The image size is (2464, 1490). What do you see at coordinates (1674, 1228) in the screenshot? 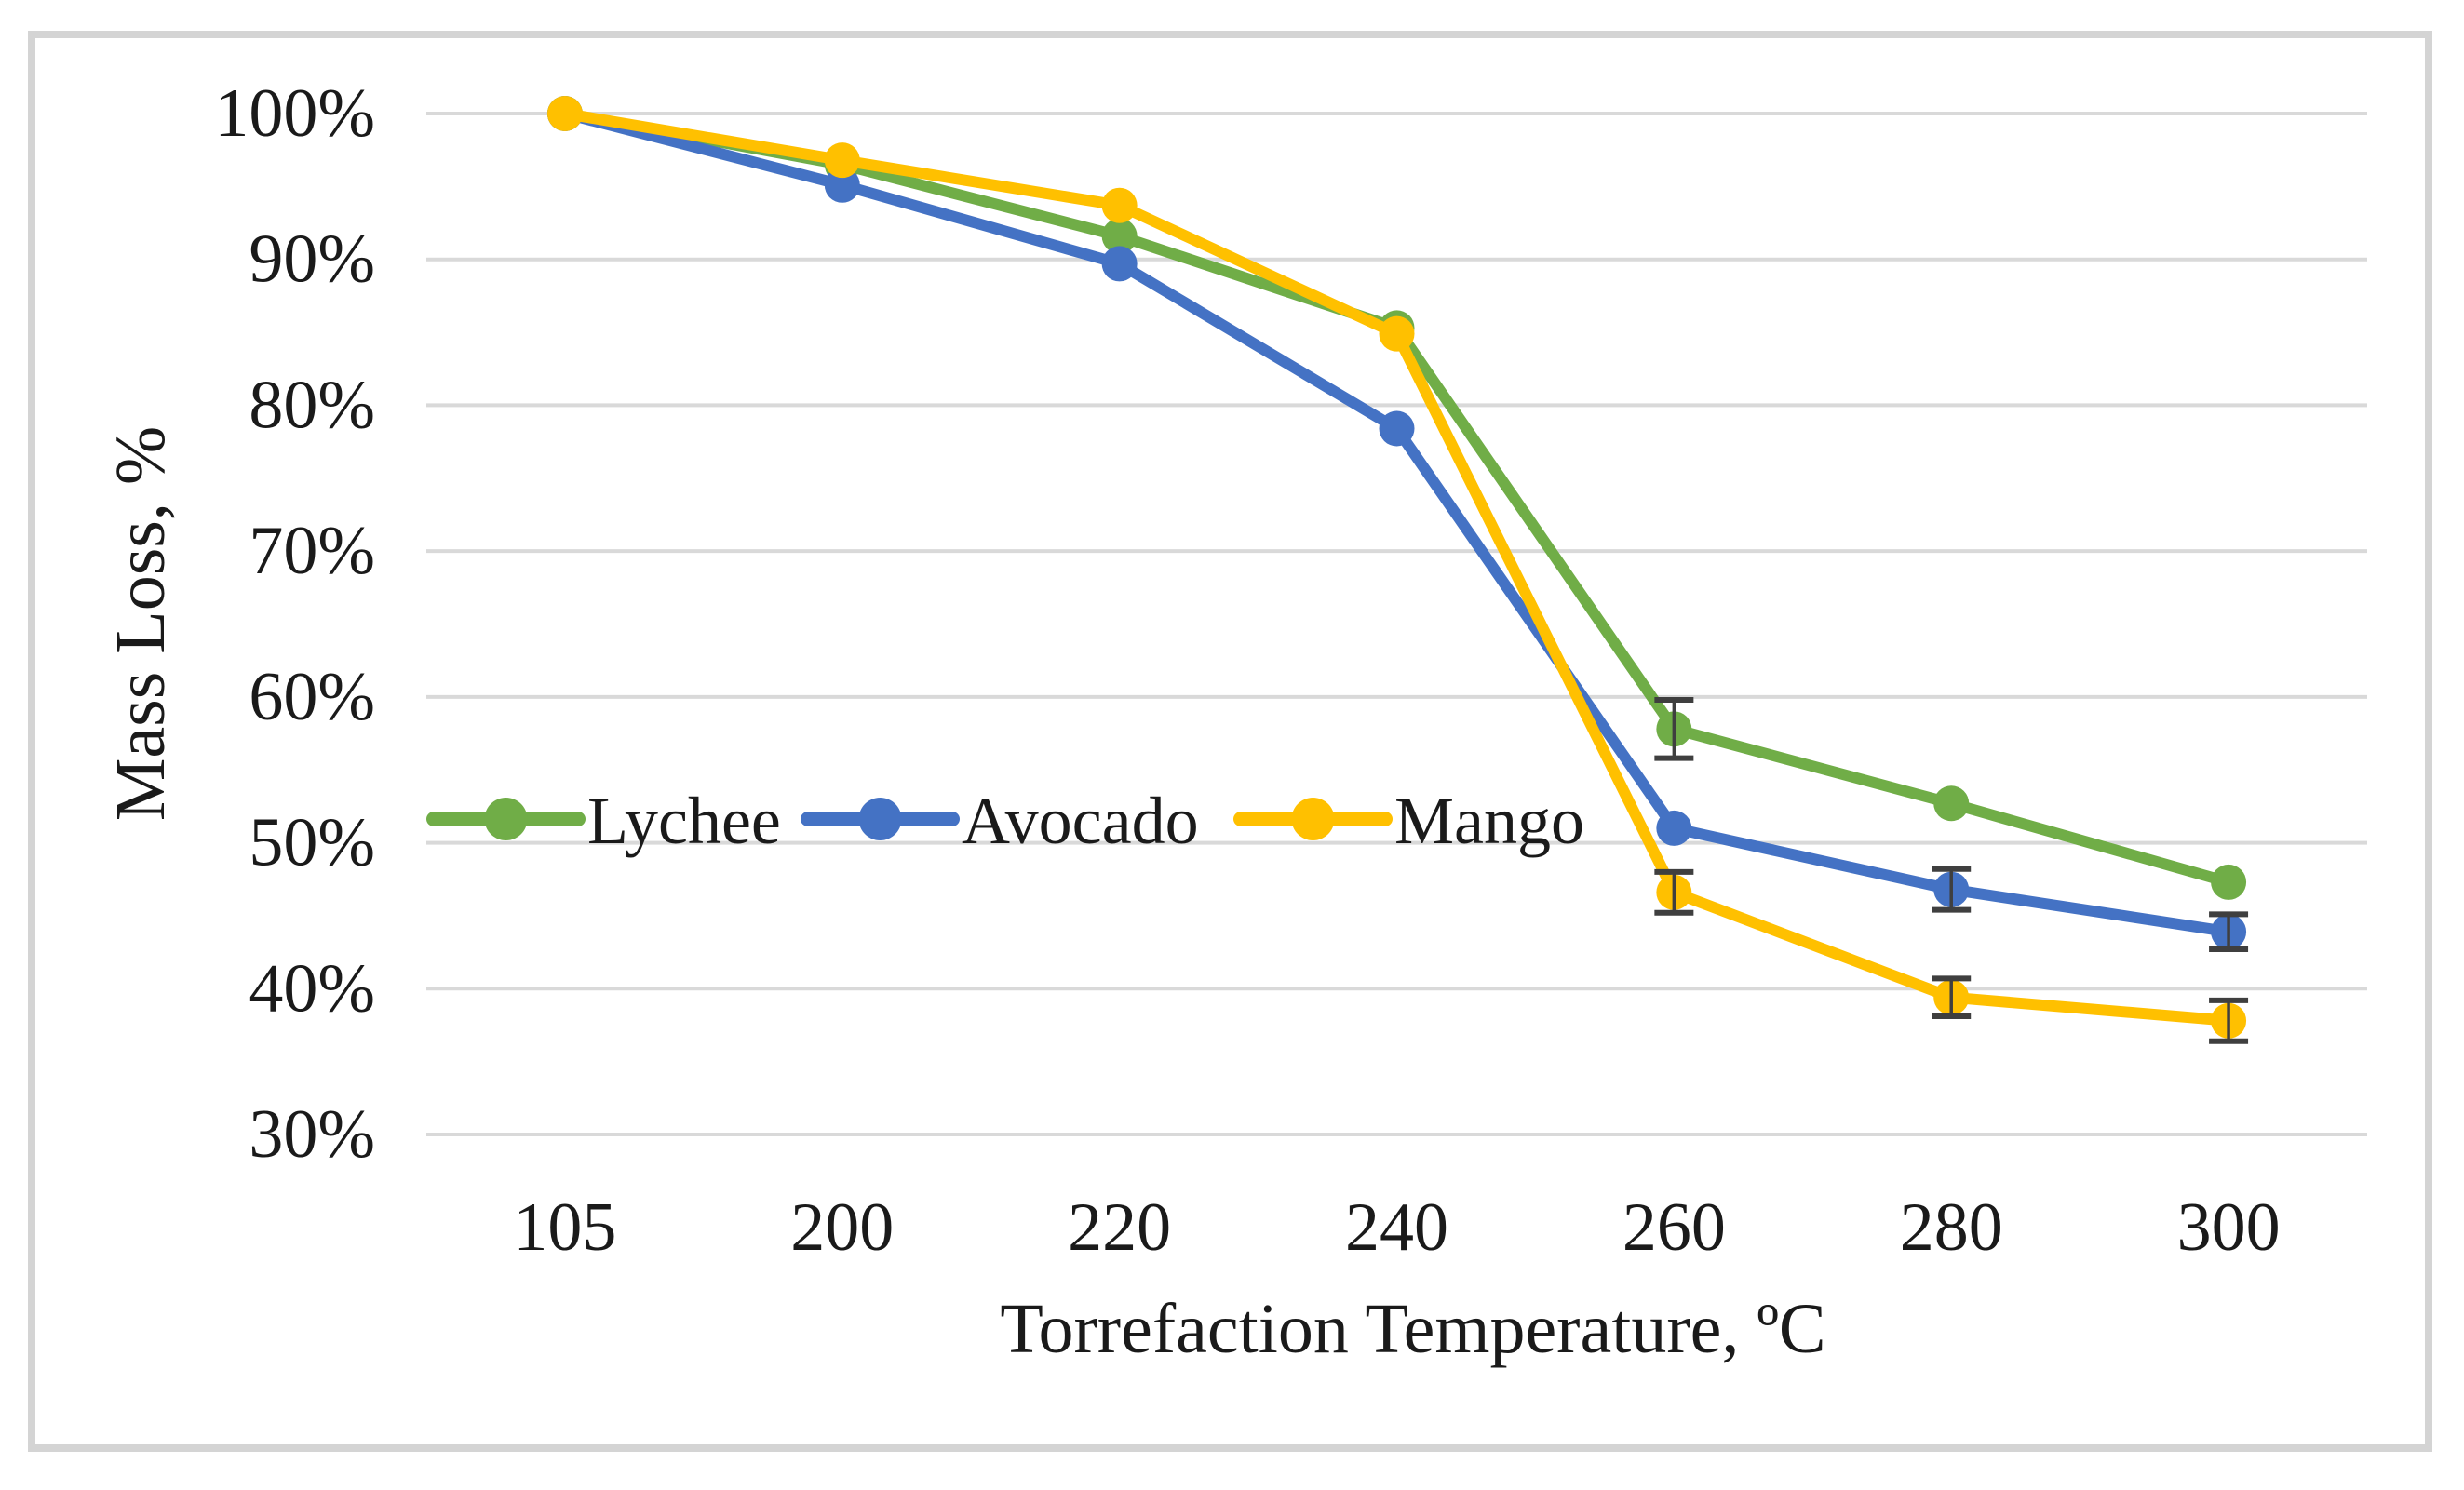
I see `x-tick-label: 260` at bounding box center [1674, 1228].